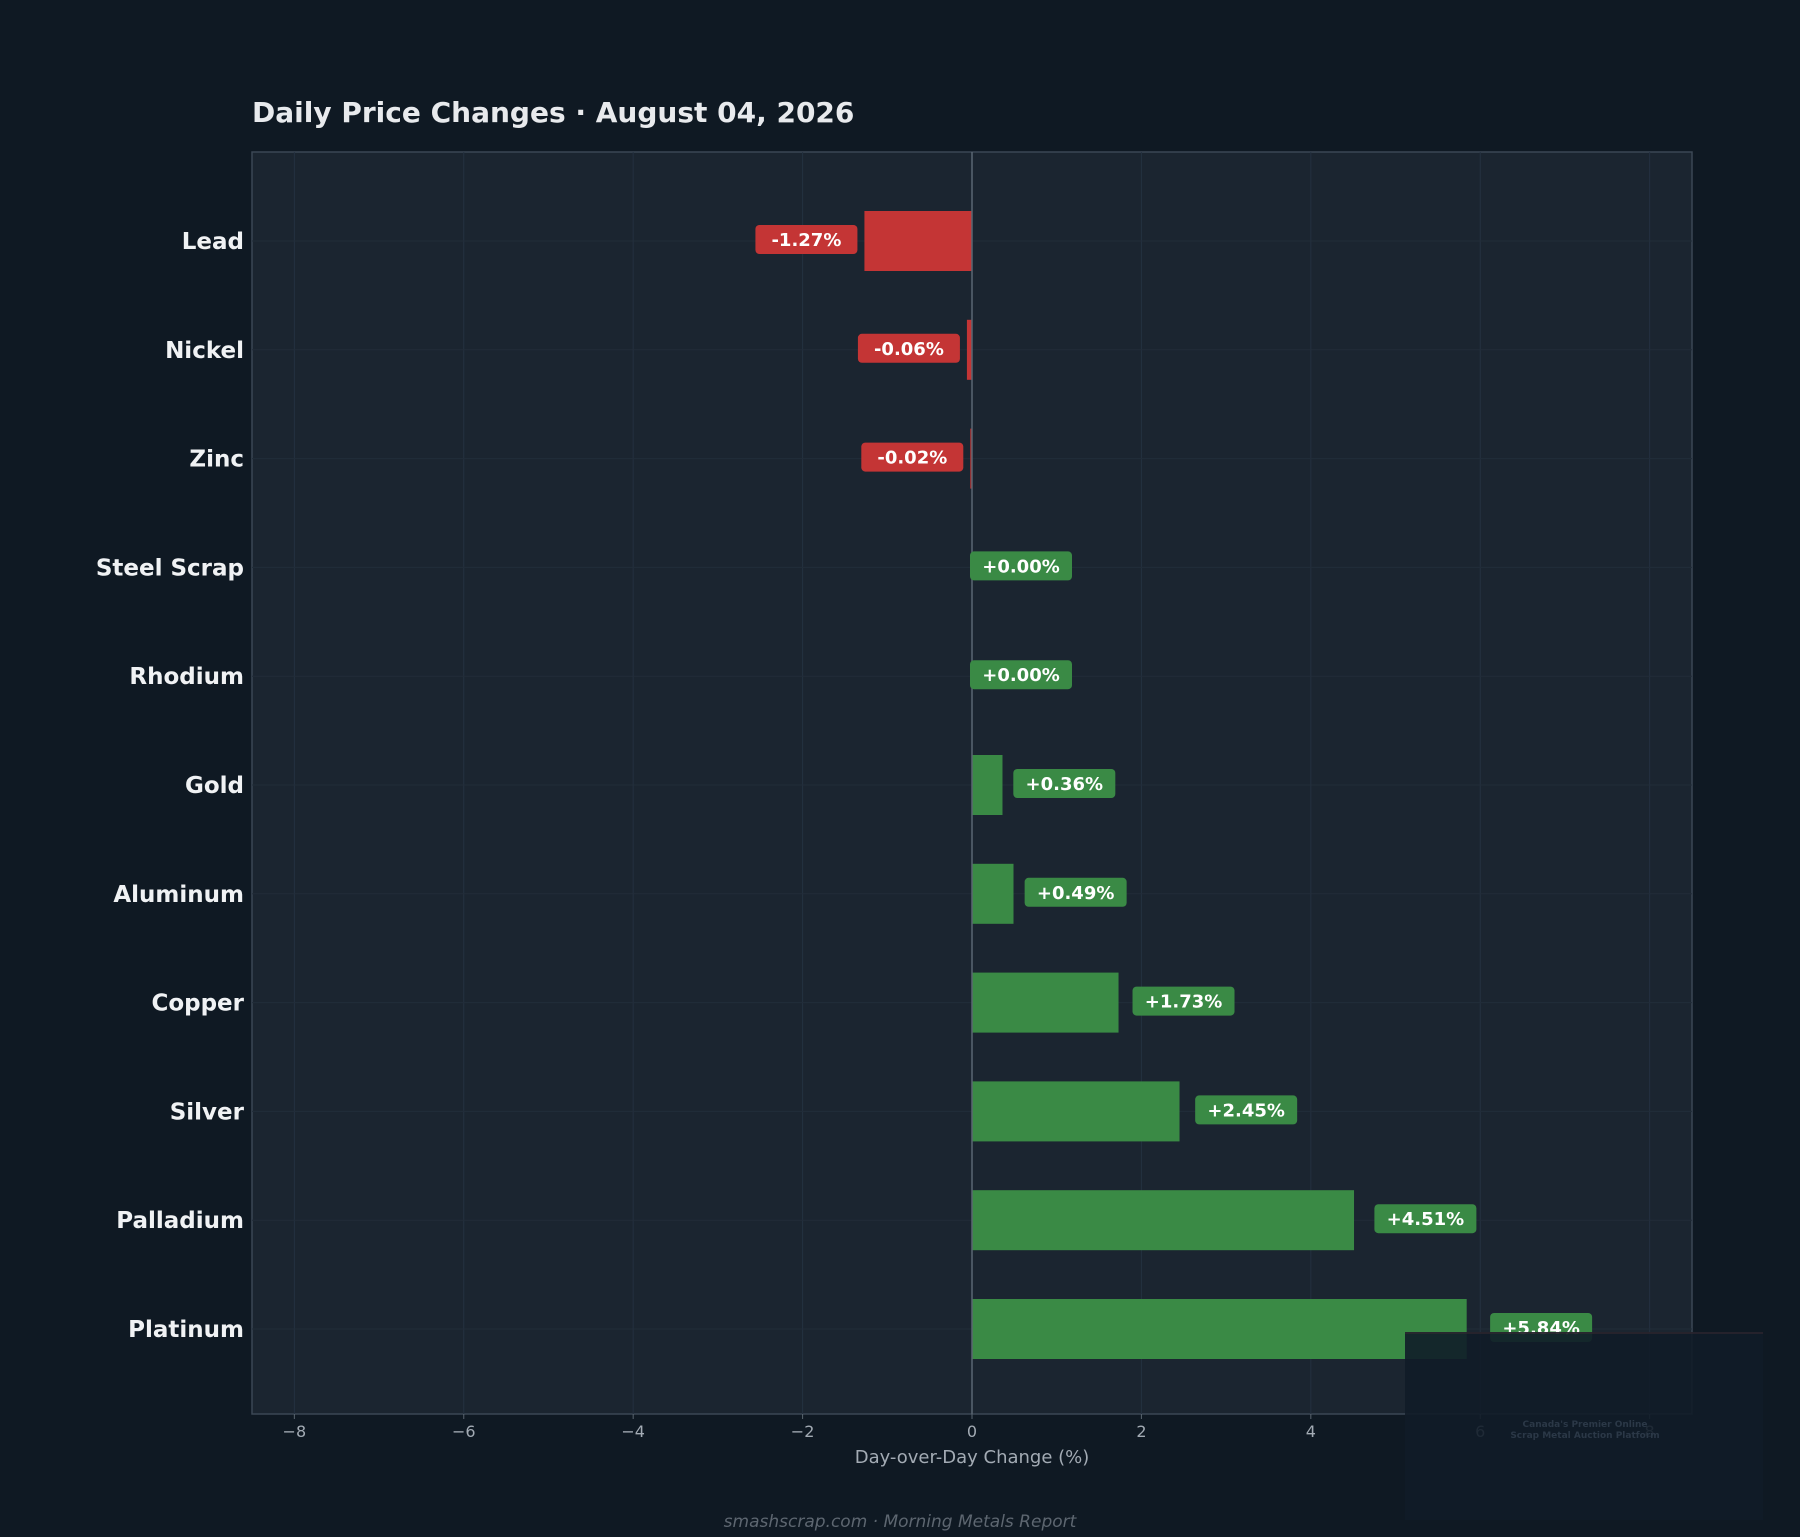 This screenshot has width=1800, height=1537. I want to click on category-label: Nickel, so click(204, 351).